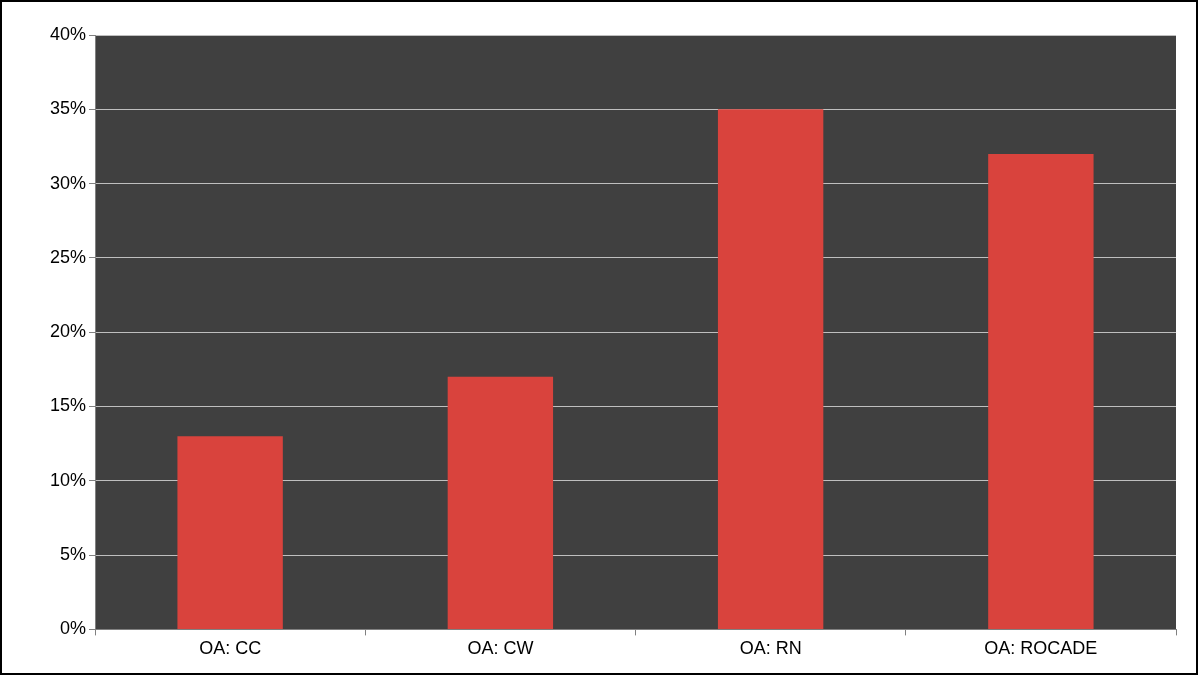  I want to click on y-tick-label: 15%, so click(67, 405).